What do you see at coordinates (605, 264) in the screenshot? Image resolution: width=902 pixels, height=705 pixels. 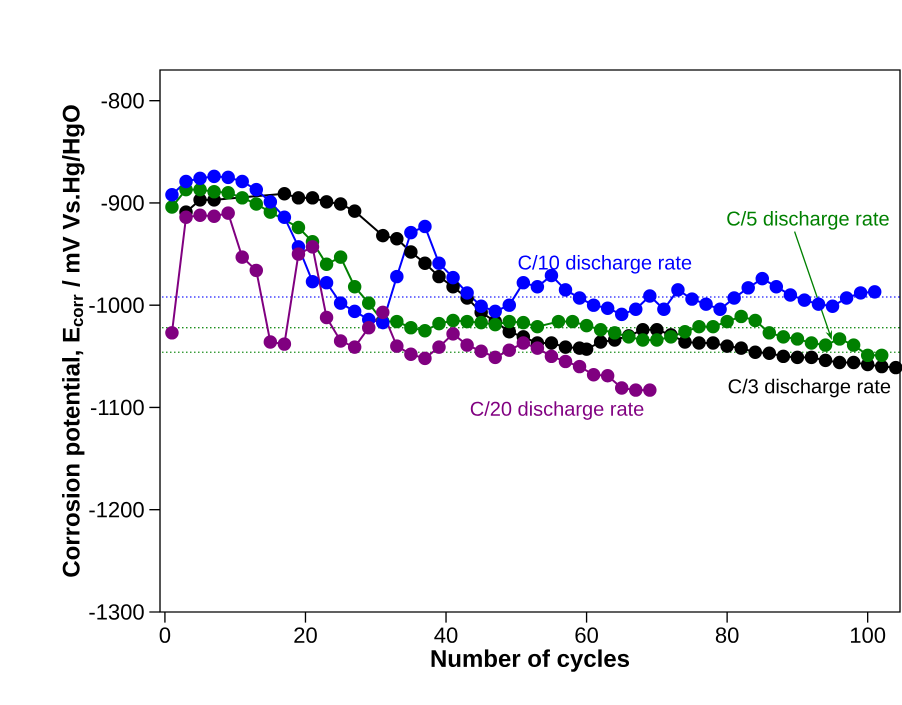 I see `series-label: C/10 discharge rate` at bounding box center [605, 264].